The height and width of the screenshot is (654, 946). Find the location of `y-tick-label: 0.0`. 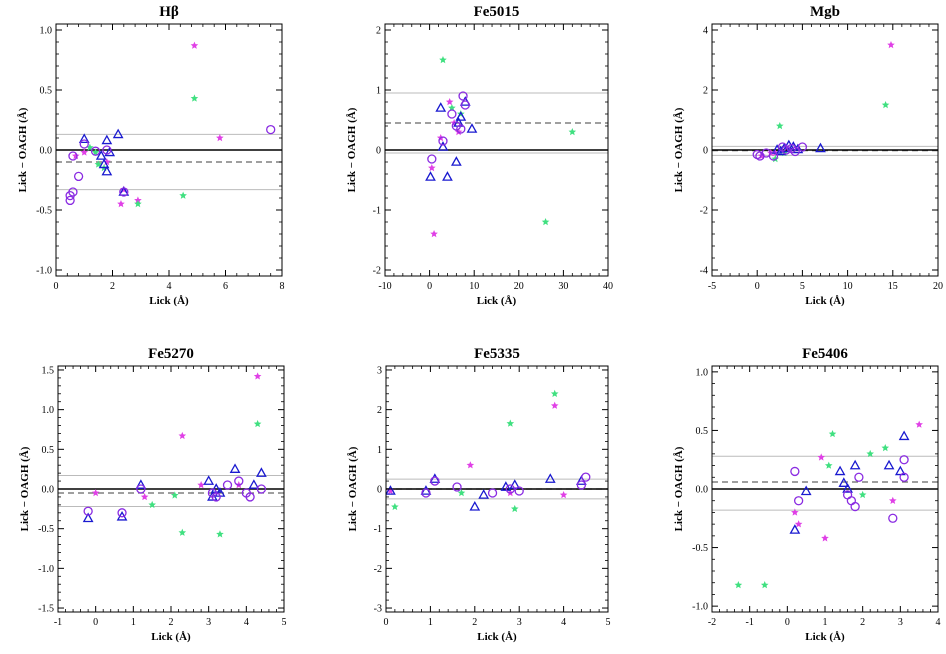

y-tick-label: 0.0 is located at coordinates (46, 151).